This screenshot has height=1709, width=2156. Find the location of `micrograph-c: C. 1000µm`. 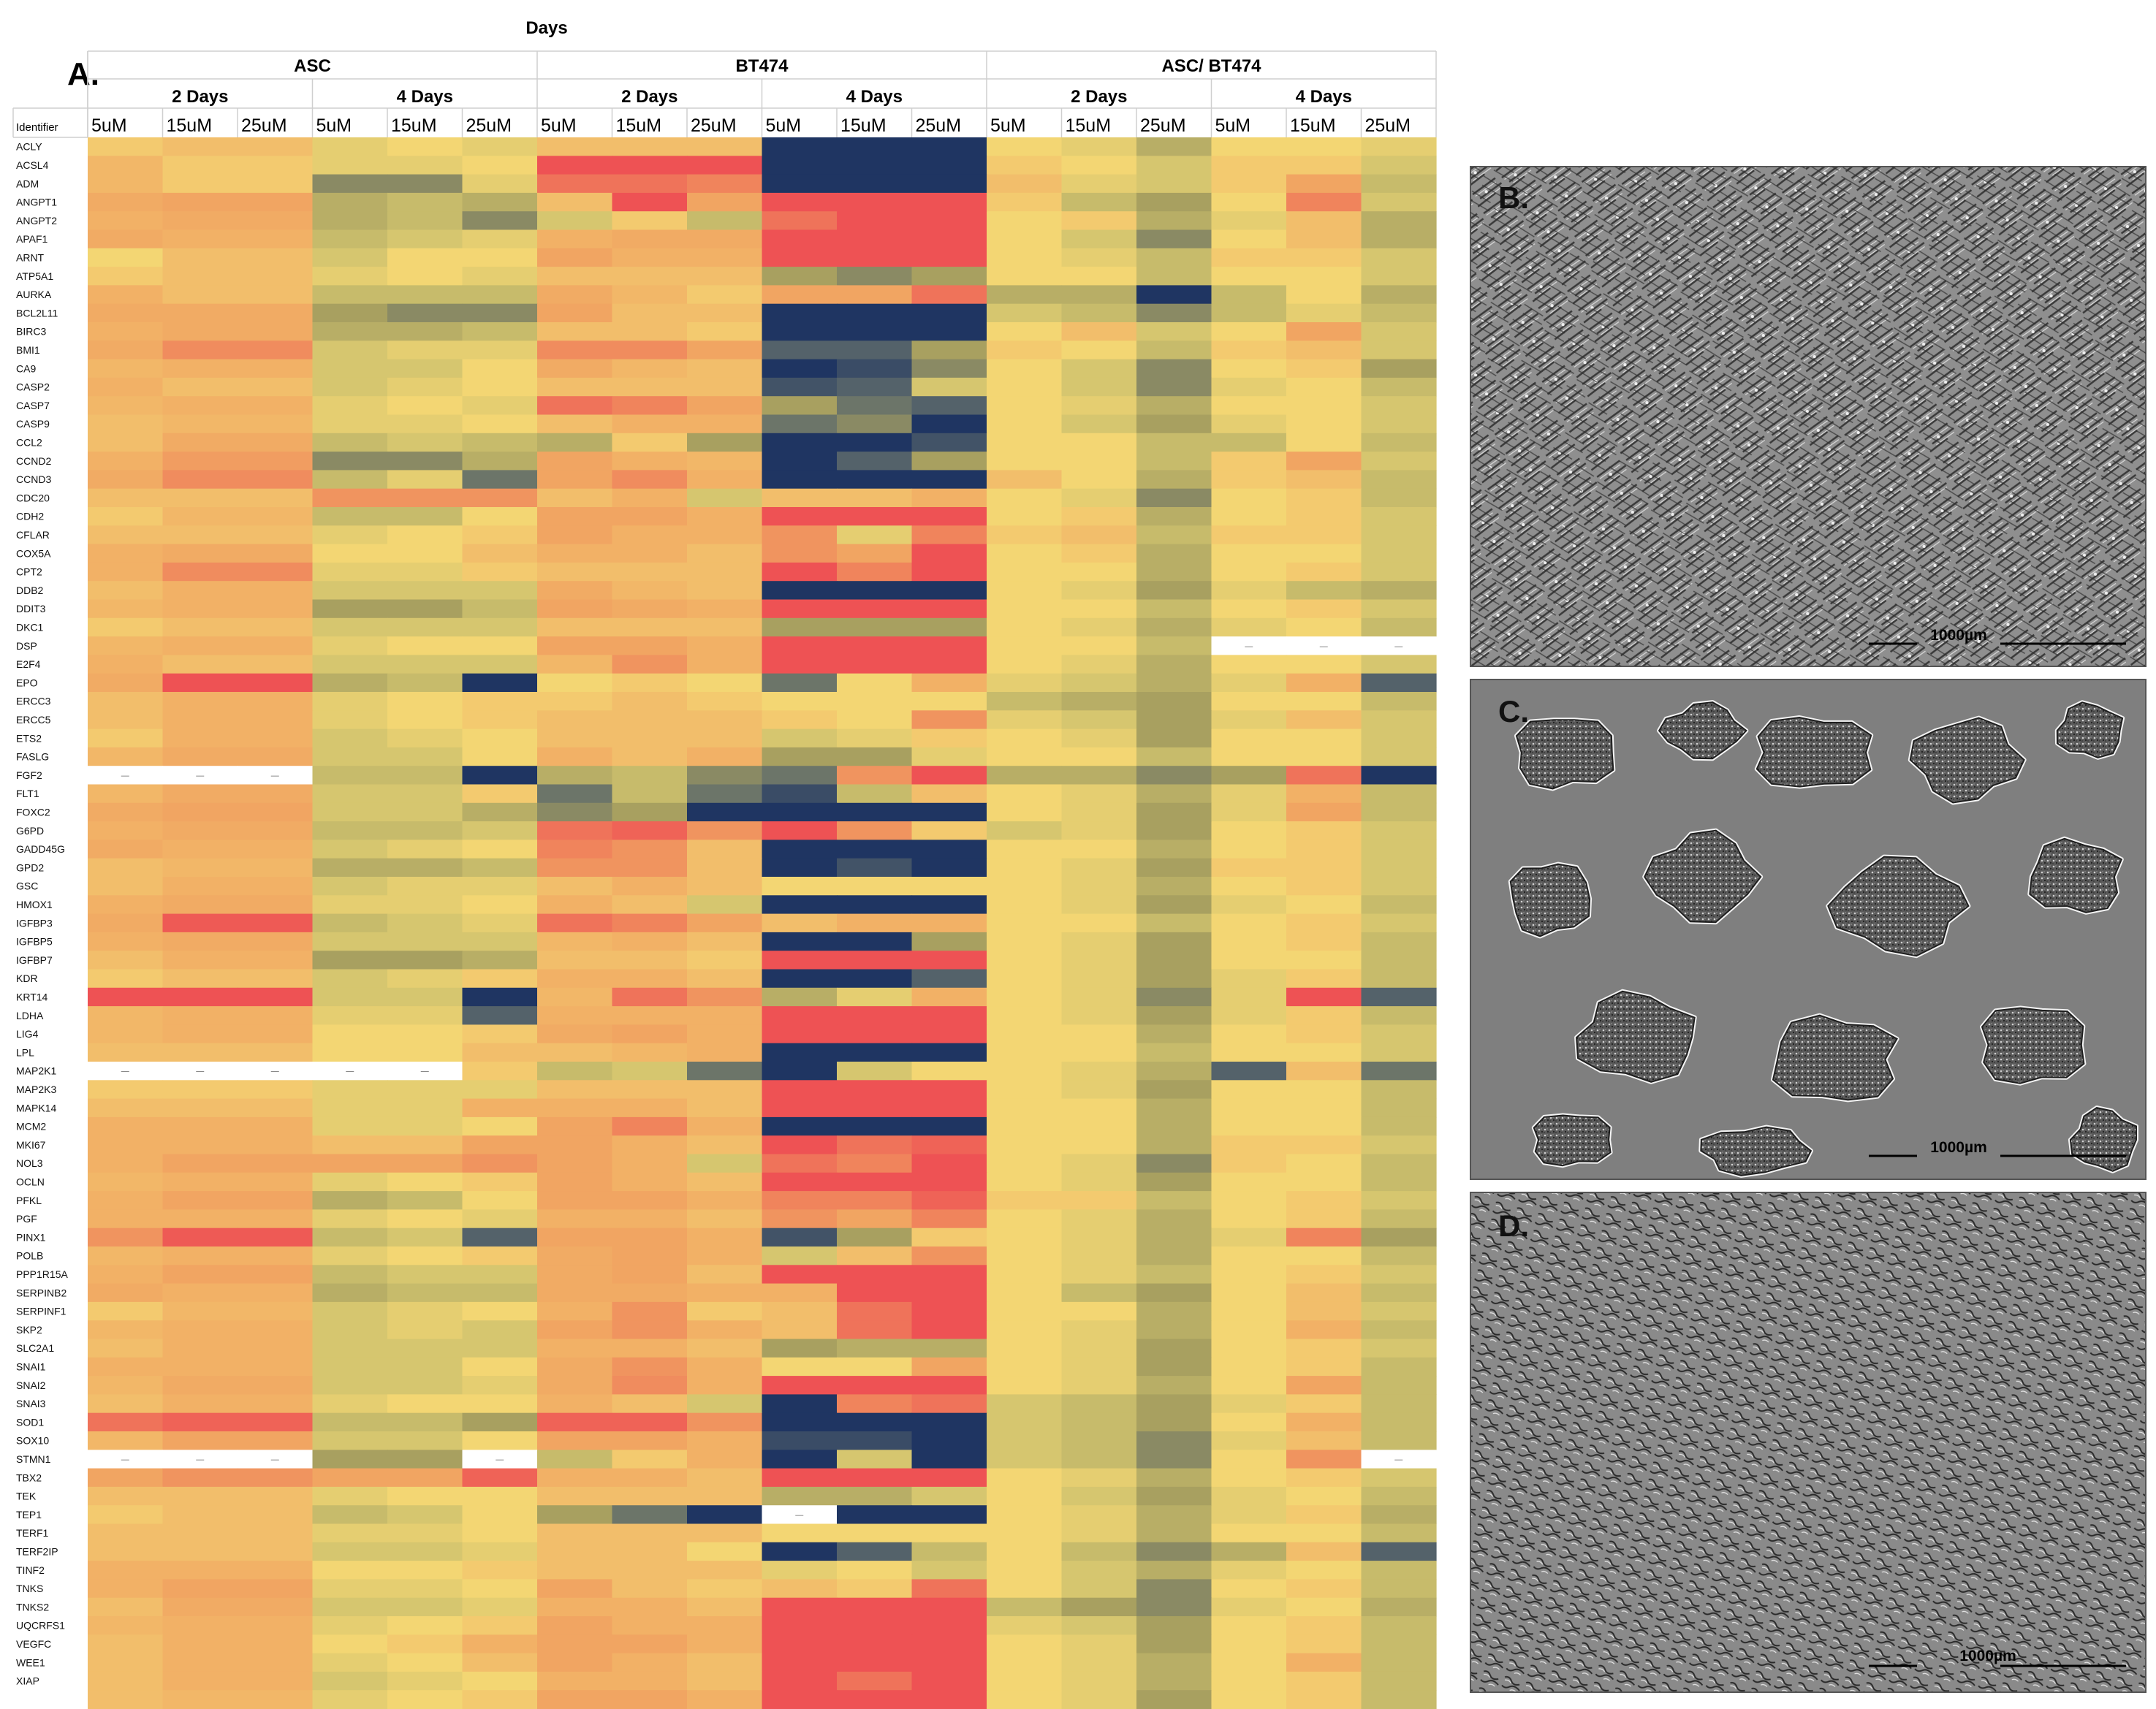

micrograph-c: C. 1000µm is located at coordinates (1808, 930).